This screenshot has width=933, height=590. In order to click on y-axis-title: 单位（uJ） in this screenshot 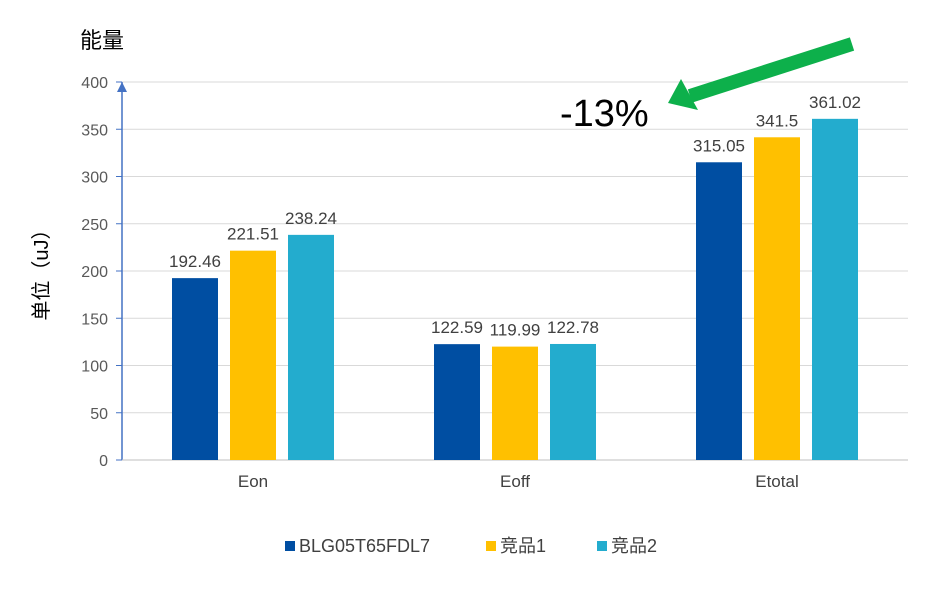, I will do `click(41, 269)`.